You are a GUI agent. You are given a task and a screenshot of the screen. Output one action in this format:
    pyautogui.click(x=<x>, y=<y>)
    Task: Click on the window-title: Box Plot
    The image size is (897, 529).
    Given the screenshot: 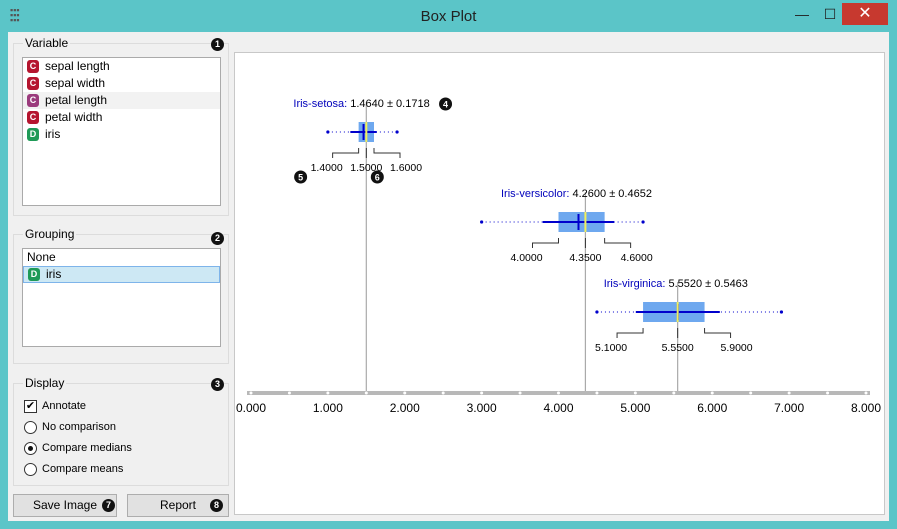 What is the action you would take?
    pyautogui.click(x=448, y=16)
    